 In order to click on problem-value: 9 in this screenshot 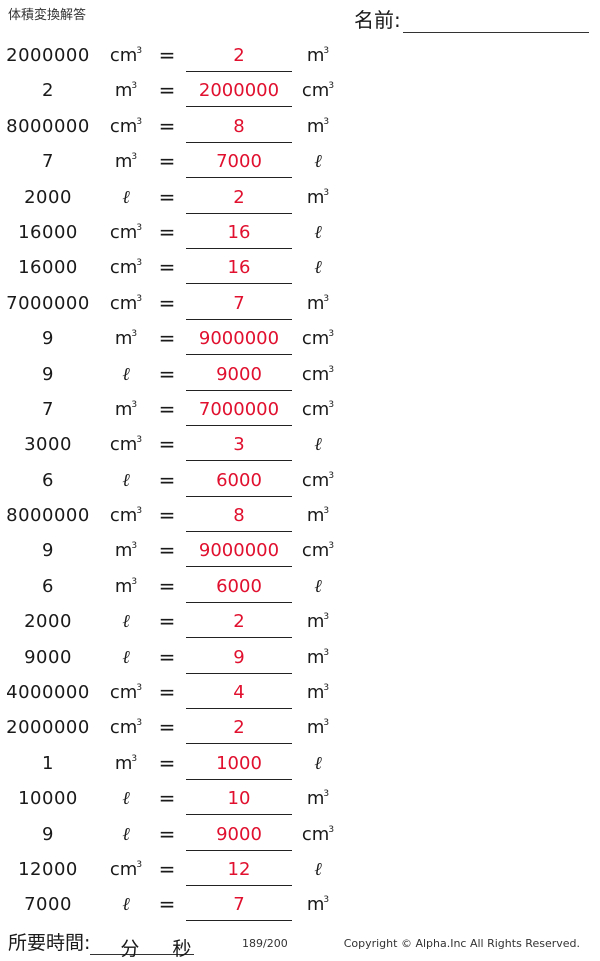, I will do `click(48, 834)`.